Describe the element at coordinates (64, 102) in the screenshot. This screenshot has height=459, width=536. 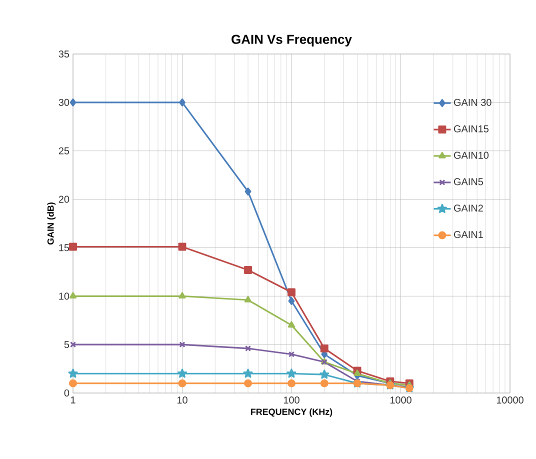
I see `y-tick-label: 30` at that location.